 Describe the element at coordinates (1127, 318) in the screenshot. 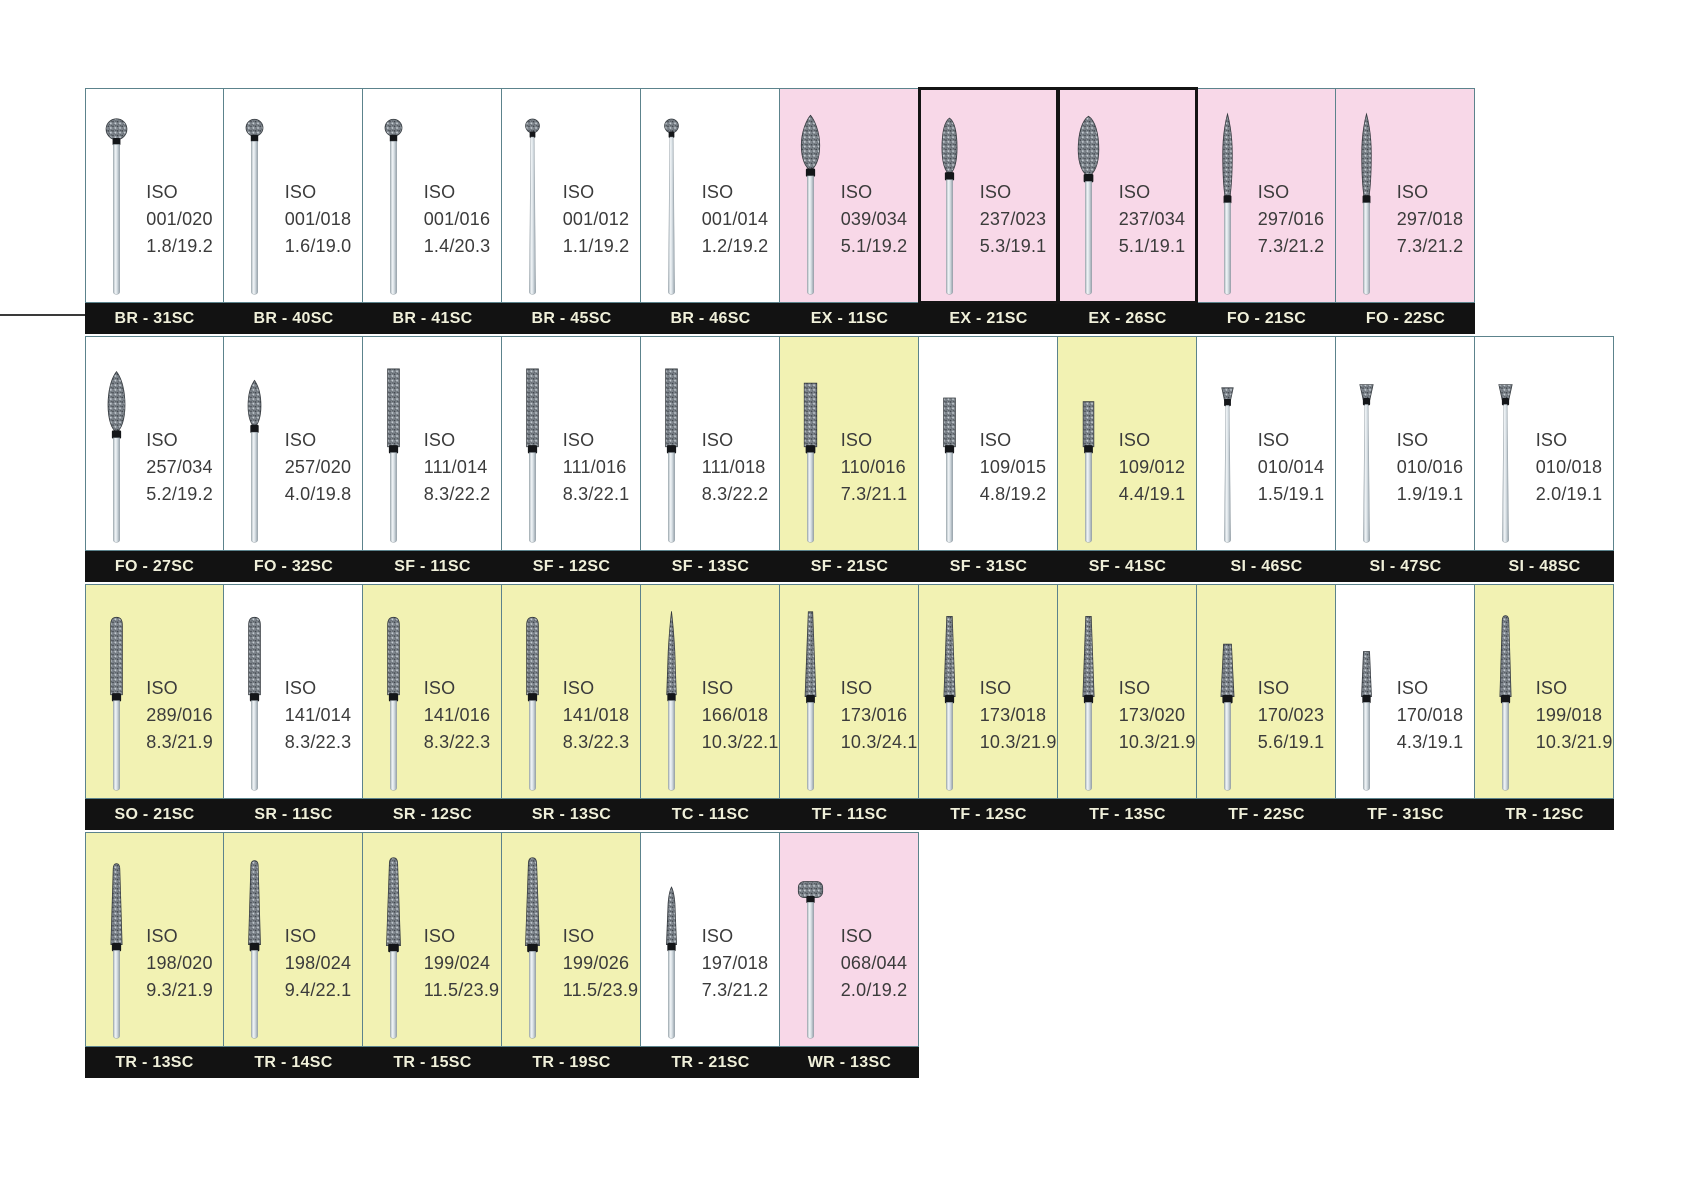

I see `product-code: EX - 26SC` at that location.